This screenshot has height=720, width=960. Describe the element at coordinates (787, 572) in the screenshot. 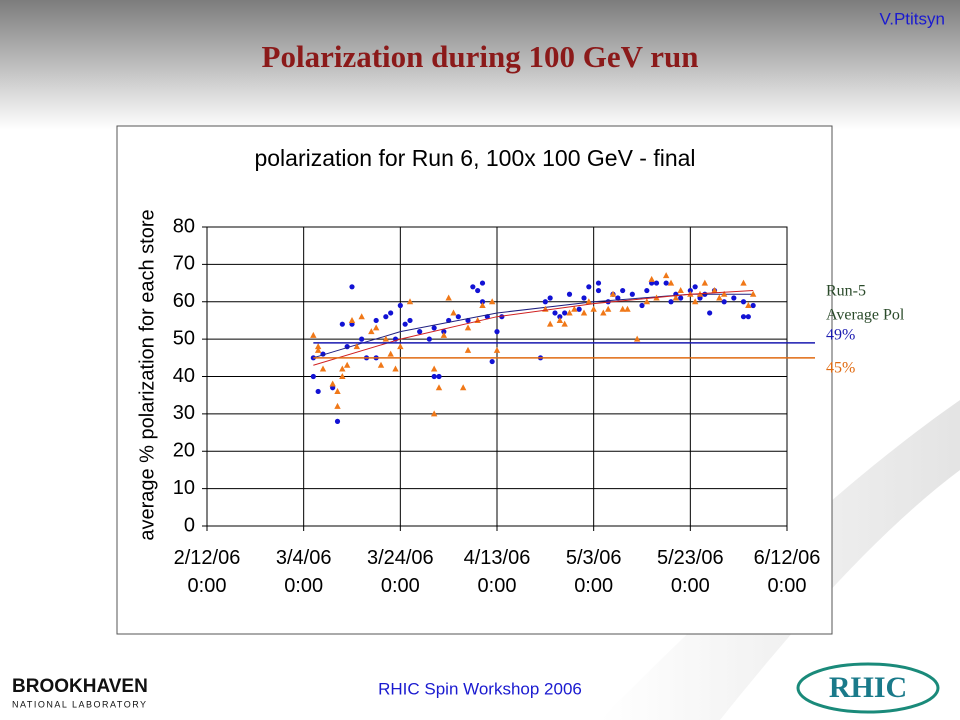

I see `x-tick-label: 6/12/06 0:00` at that location.